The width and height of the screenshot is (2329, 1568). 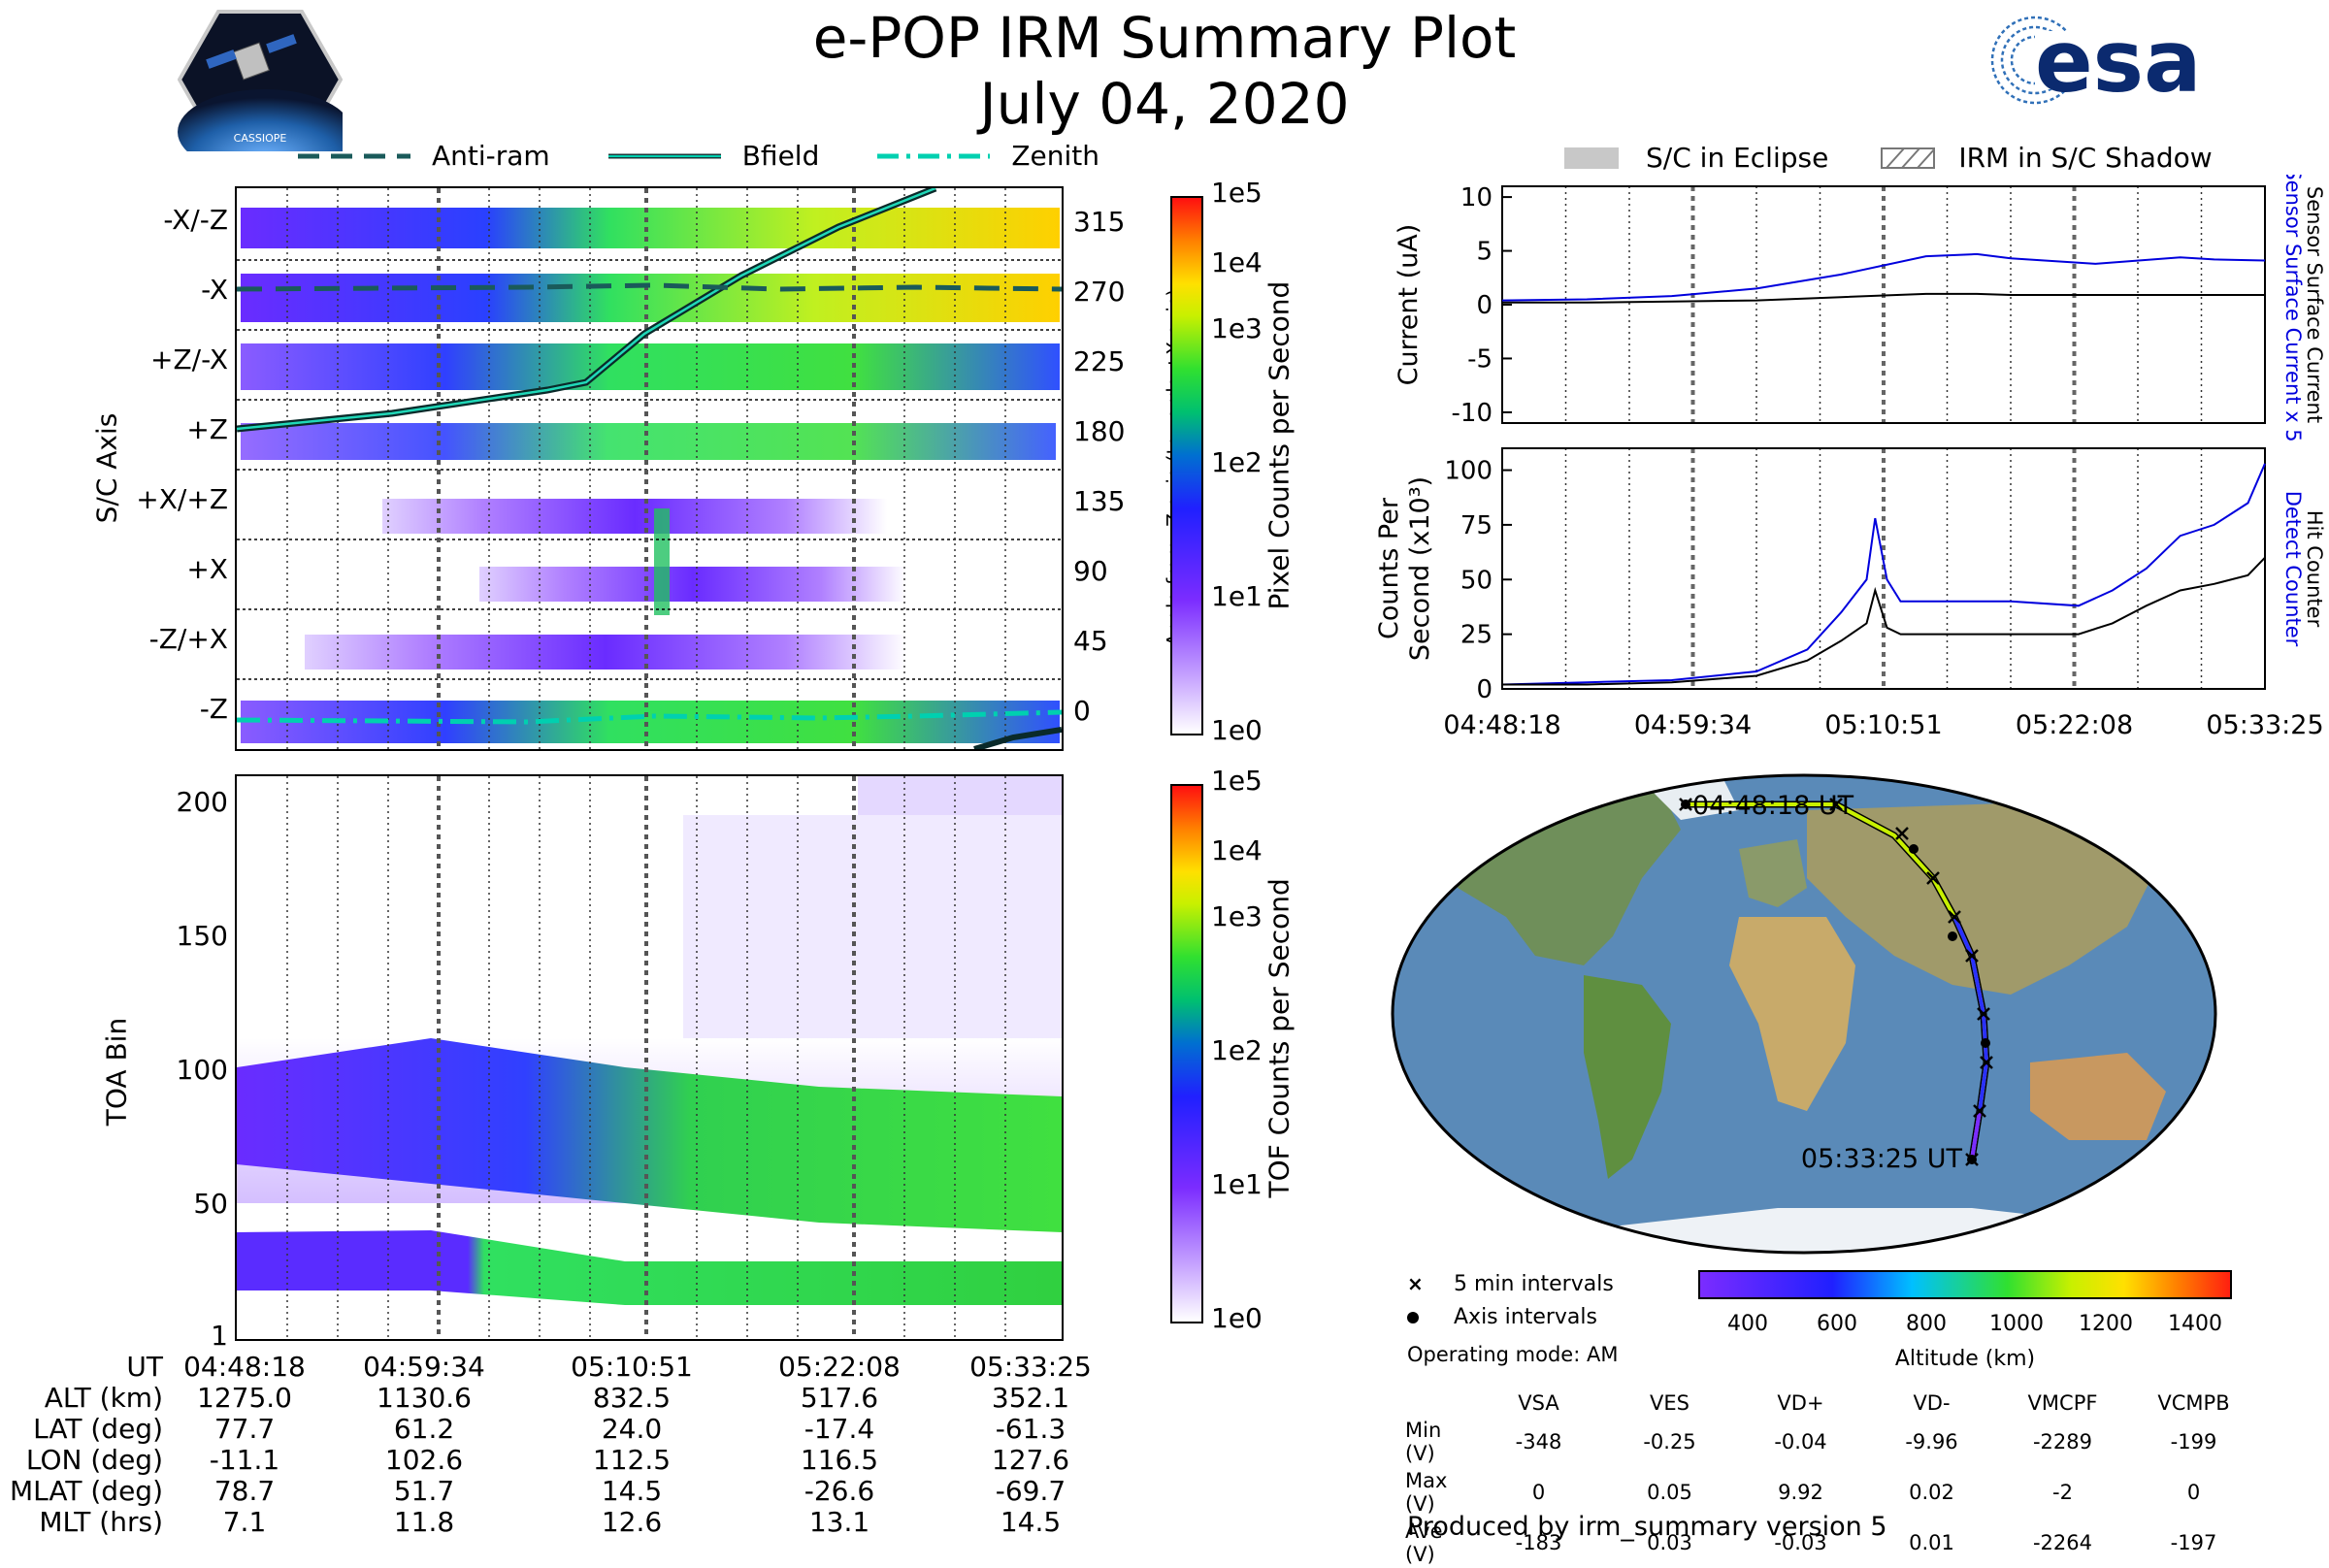 What do you see at coordinates (1669, 1403) in the screenshot?
I see `stat-header: VES` at bounding box center [1669, 1403].